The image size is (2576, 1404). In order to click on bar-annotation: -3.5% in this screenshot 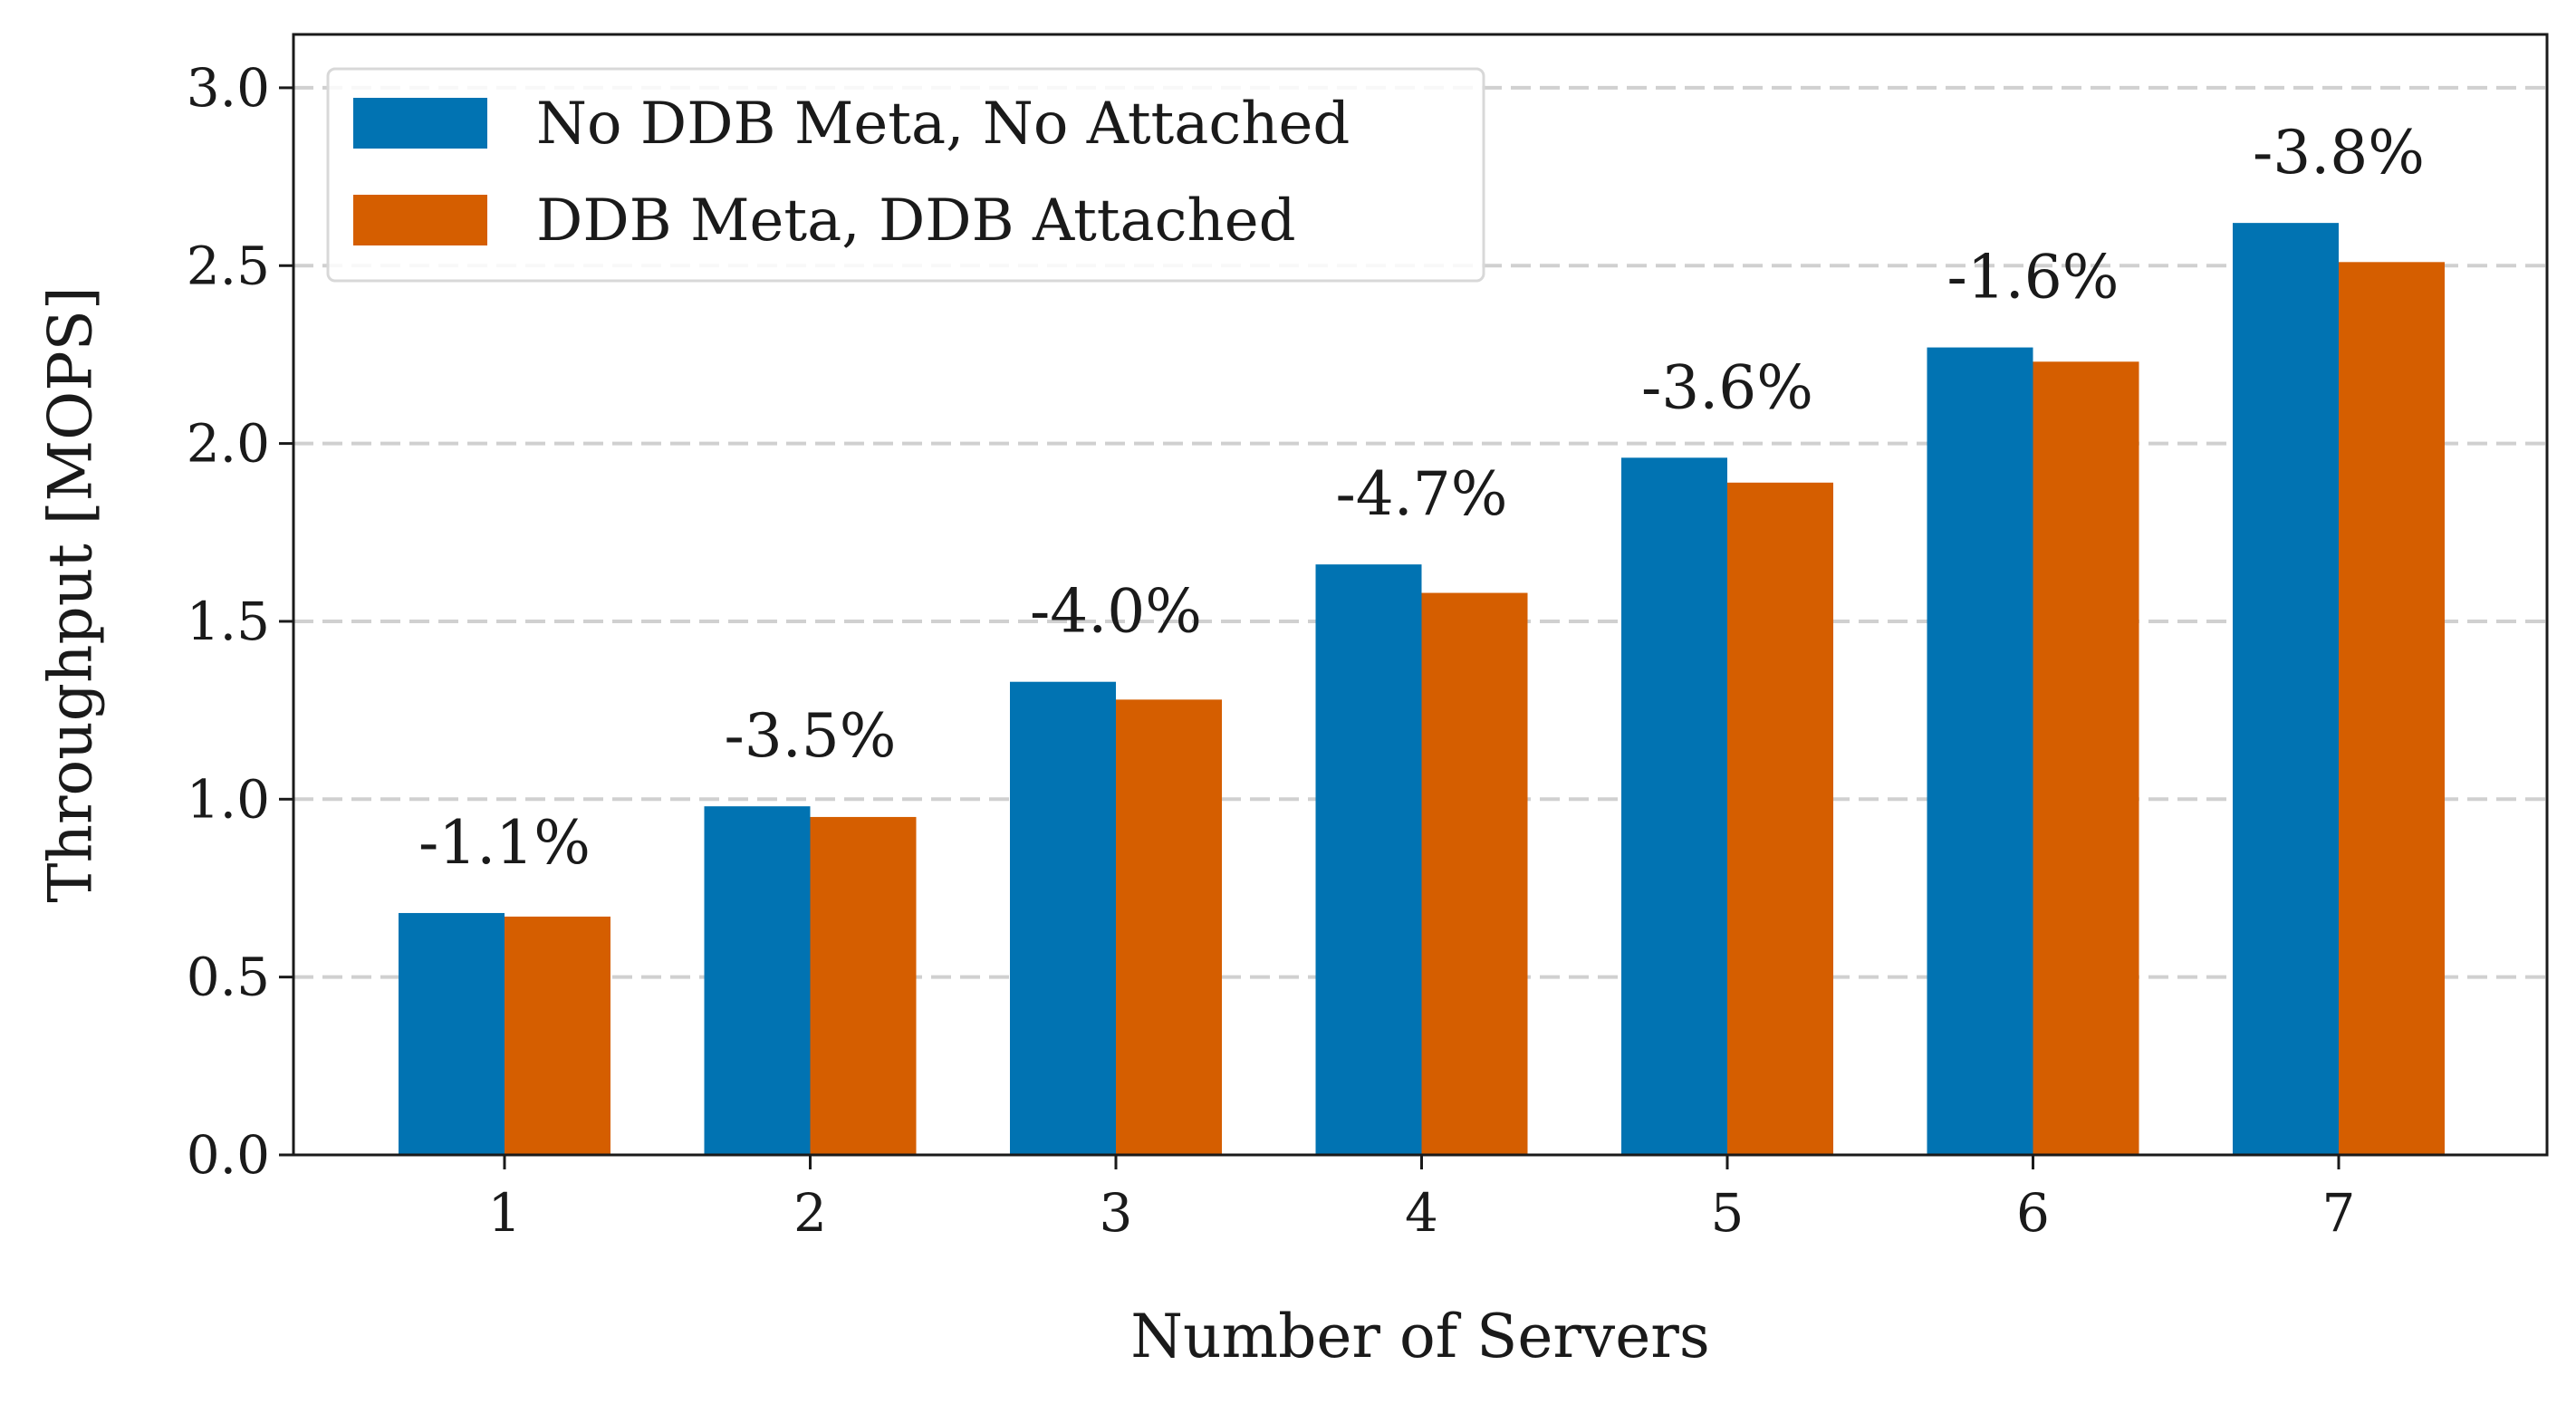, I will do `click(811, 736)`.